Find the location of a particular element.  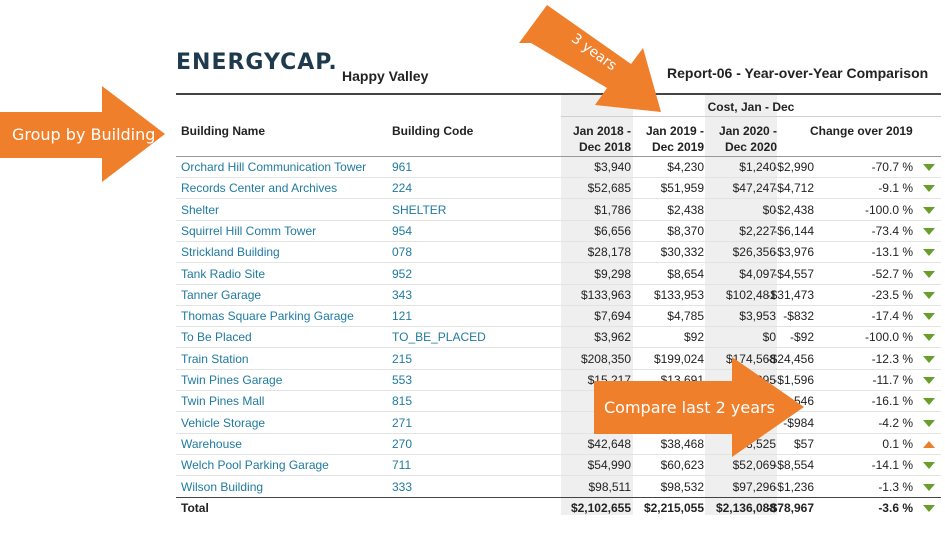

cost-2020: $26,356 is located at coordinates (754, 252).